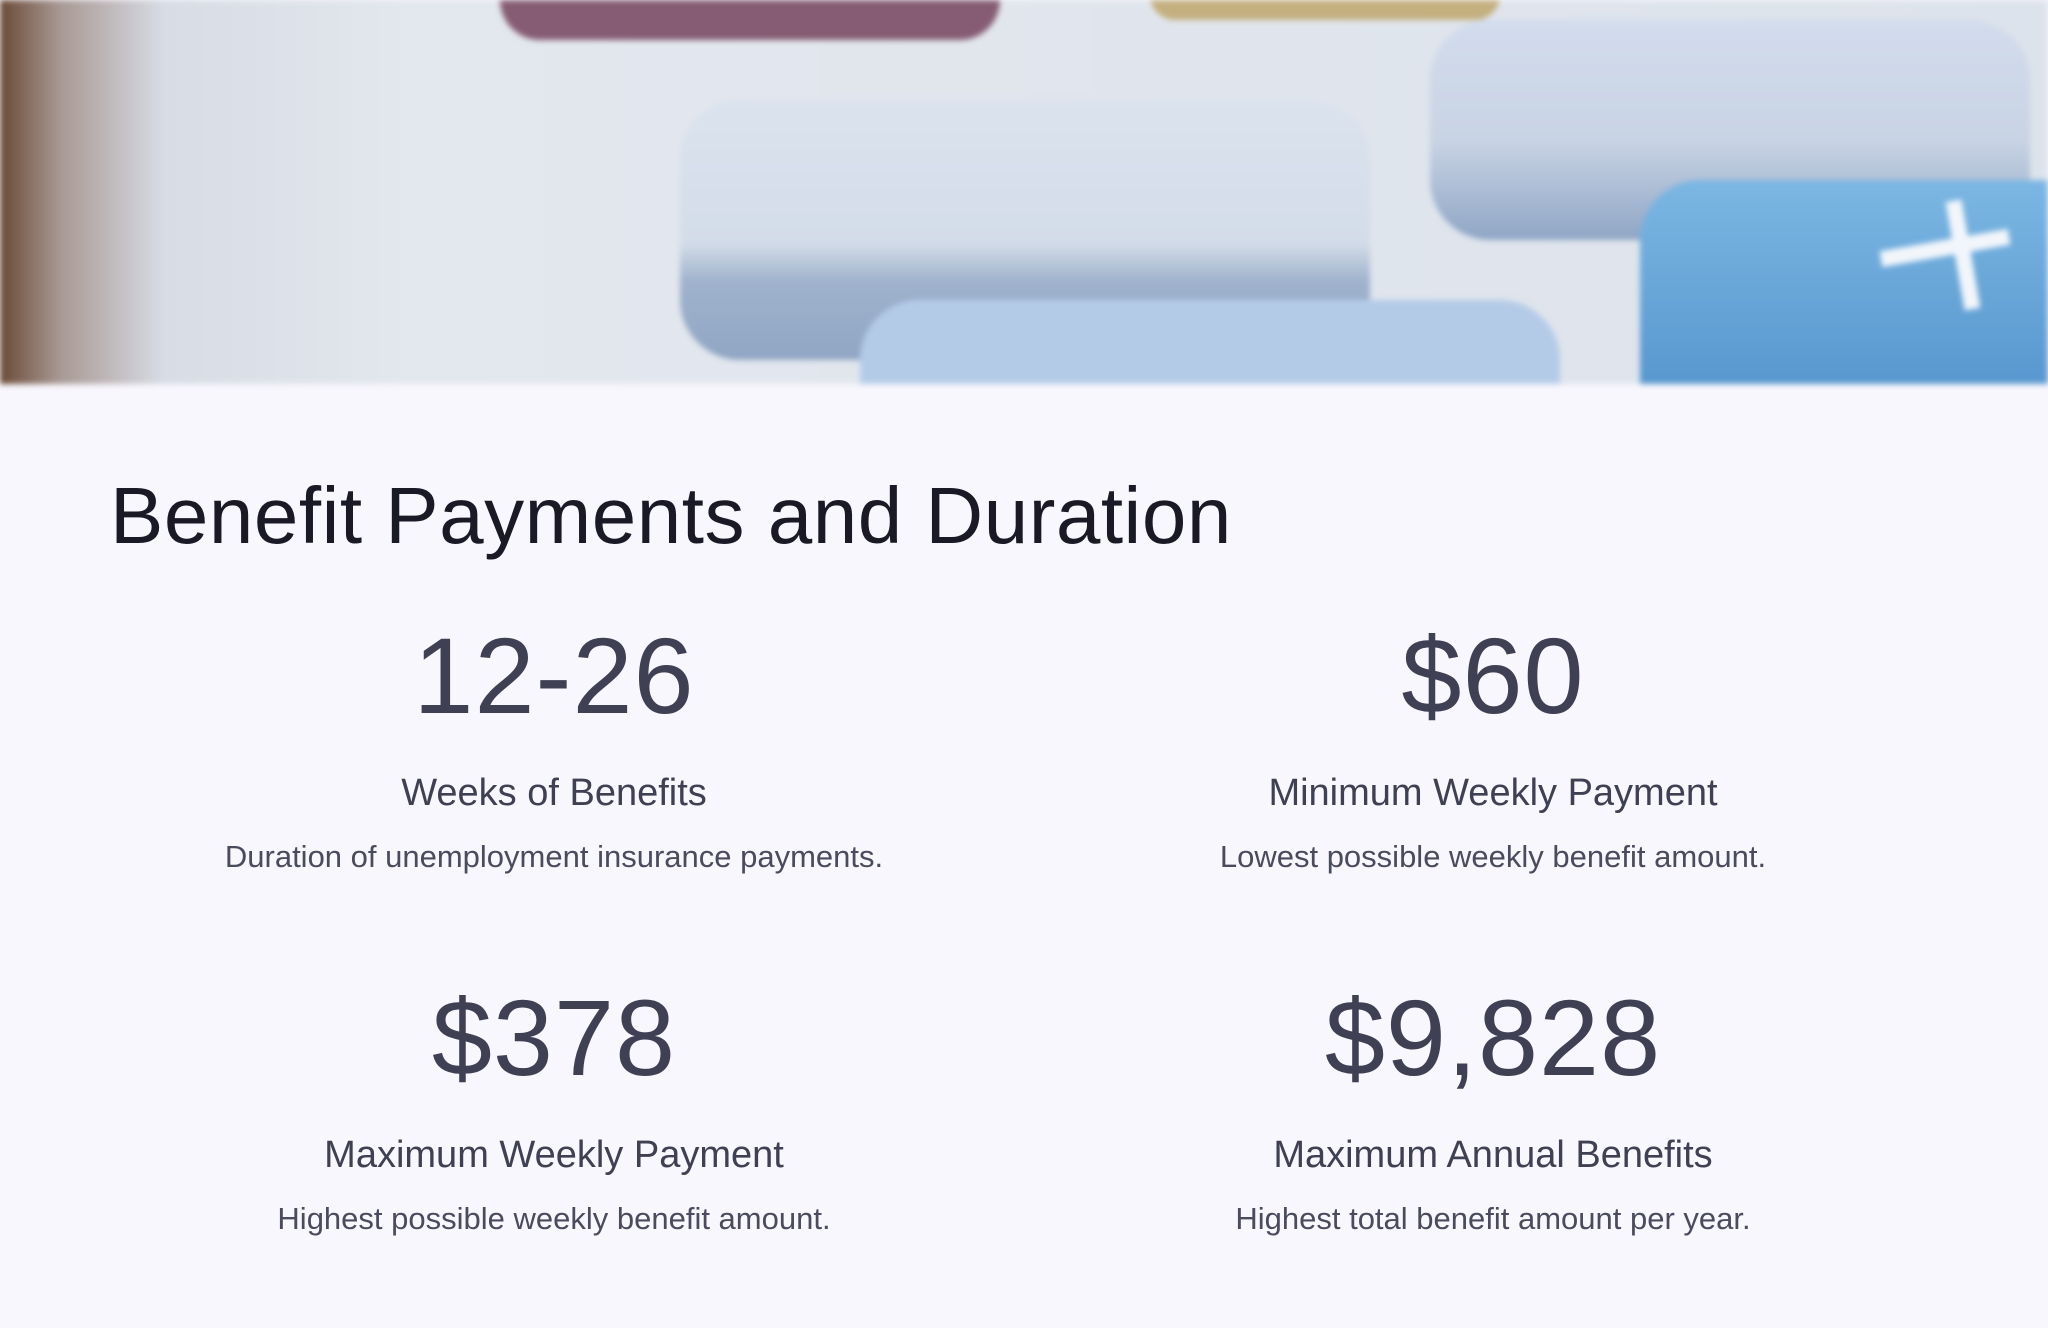 The width and height of the screenshot is (2048, 1328). Describe the element at coordinates (554, 793) in the screenshot. I see `stat-label: Weeks of Benefits` at that location.